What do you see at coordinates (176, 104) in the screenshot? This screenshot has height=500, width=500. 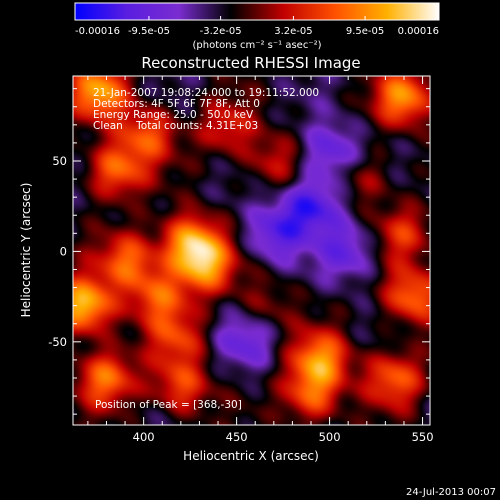 I see `annotation-detectors: Detectors: 4F 5F 6F 7F 8F, Att 0` at bounding box center [176, 104].